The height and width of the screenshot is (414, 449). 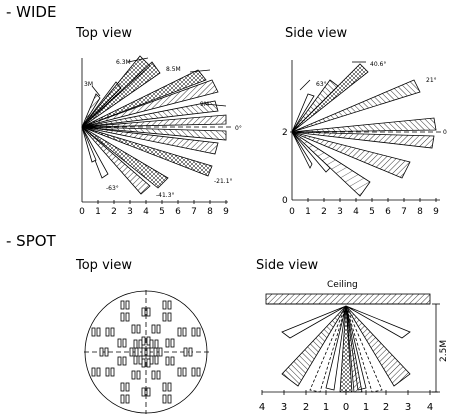 What do you see at coordinates (305, 85) in the screenshot?
I see `wide-side-dimension` at bounding box center [305, 85].